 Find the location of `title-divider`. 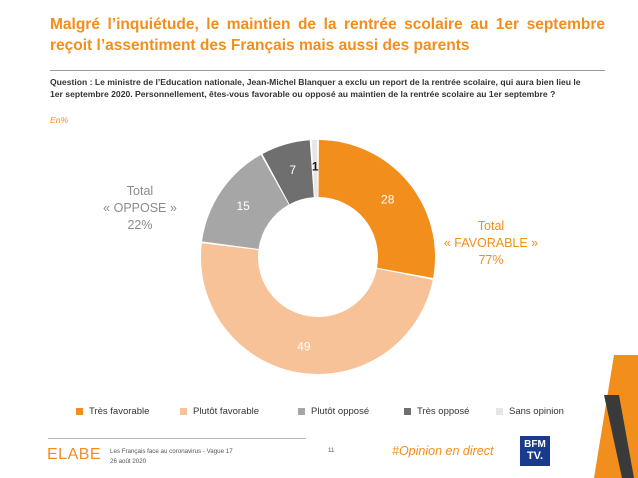

title-divider is located at coordinates (327, 70).